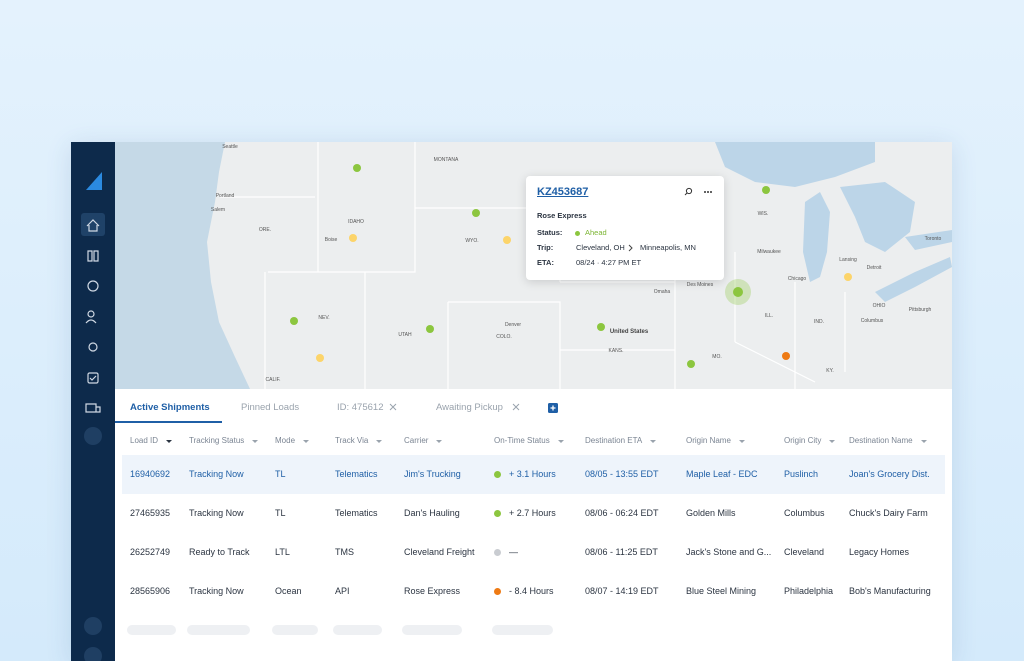 The image size is (1024, 661). What do you see at coordinates (472, 241) in the screenshot?
I see `map-label: WYO.` at bounding box center [472, 241].